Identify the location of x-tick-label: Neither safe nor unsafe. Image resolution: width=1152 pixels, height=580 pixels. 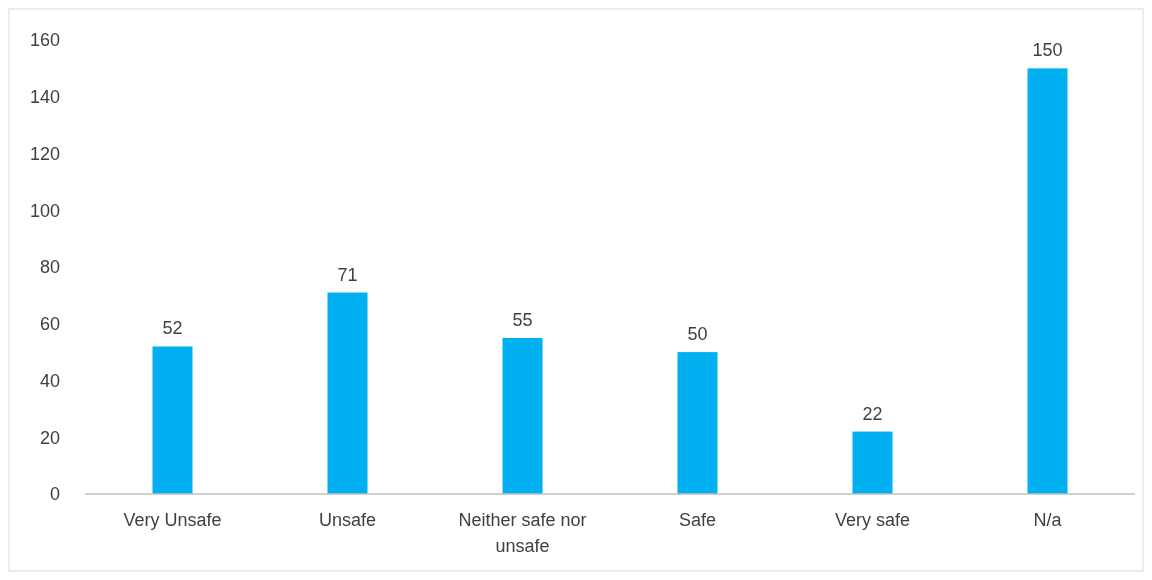
(522, 533).